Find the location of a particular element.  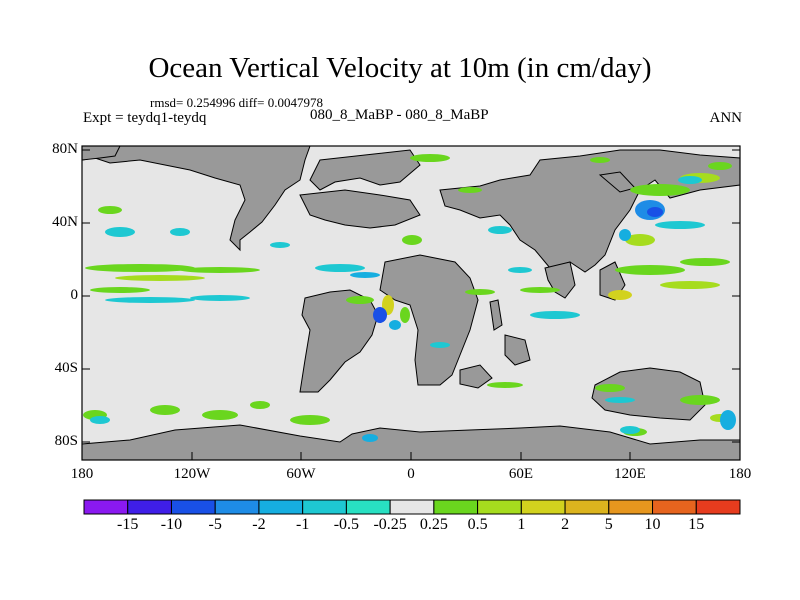

land-north-america is located at coordinates (196, 198).